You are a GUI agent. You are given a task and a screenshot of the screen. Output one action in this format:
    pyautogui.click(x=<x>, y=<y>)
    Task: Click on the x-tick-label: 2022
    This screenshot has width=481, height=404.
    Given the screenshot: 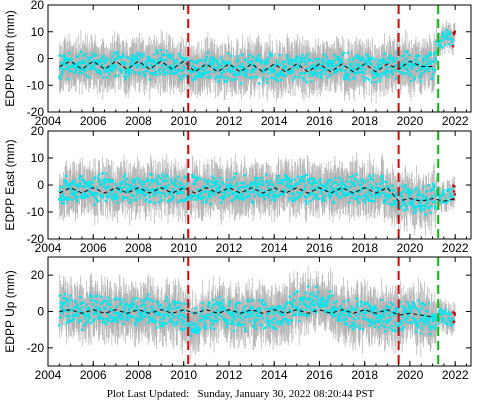 What is the action you would take?
    pyautogui.click(x=455, y=248)
    